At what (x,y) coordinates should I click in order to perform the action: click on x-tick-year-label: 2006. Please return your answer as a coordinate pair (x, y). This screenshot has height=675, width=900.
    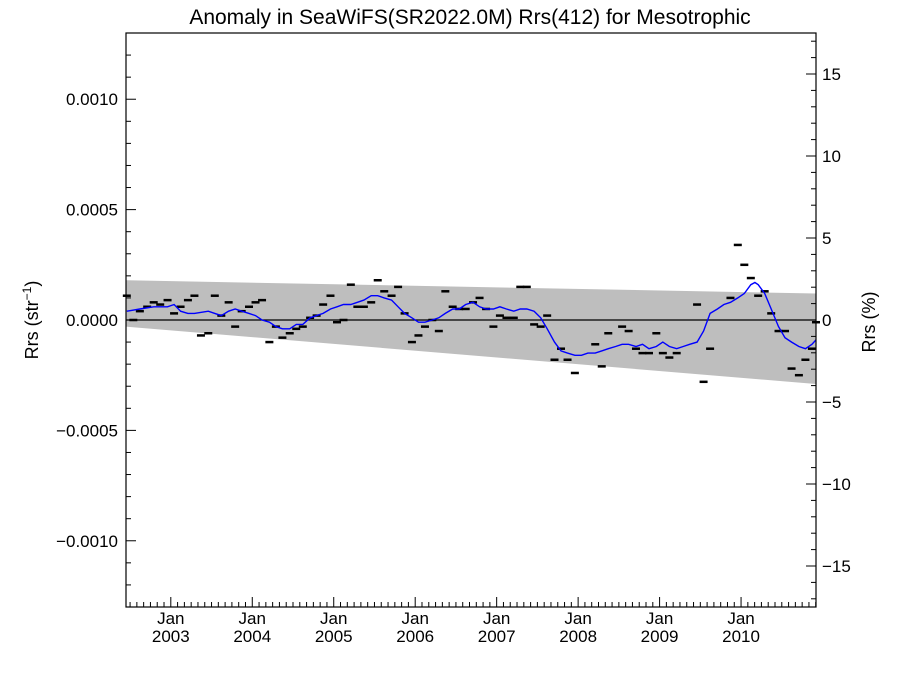
    Looking at the image, I should click on (415, 636).